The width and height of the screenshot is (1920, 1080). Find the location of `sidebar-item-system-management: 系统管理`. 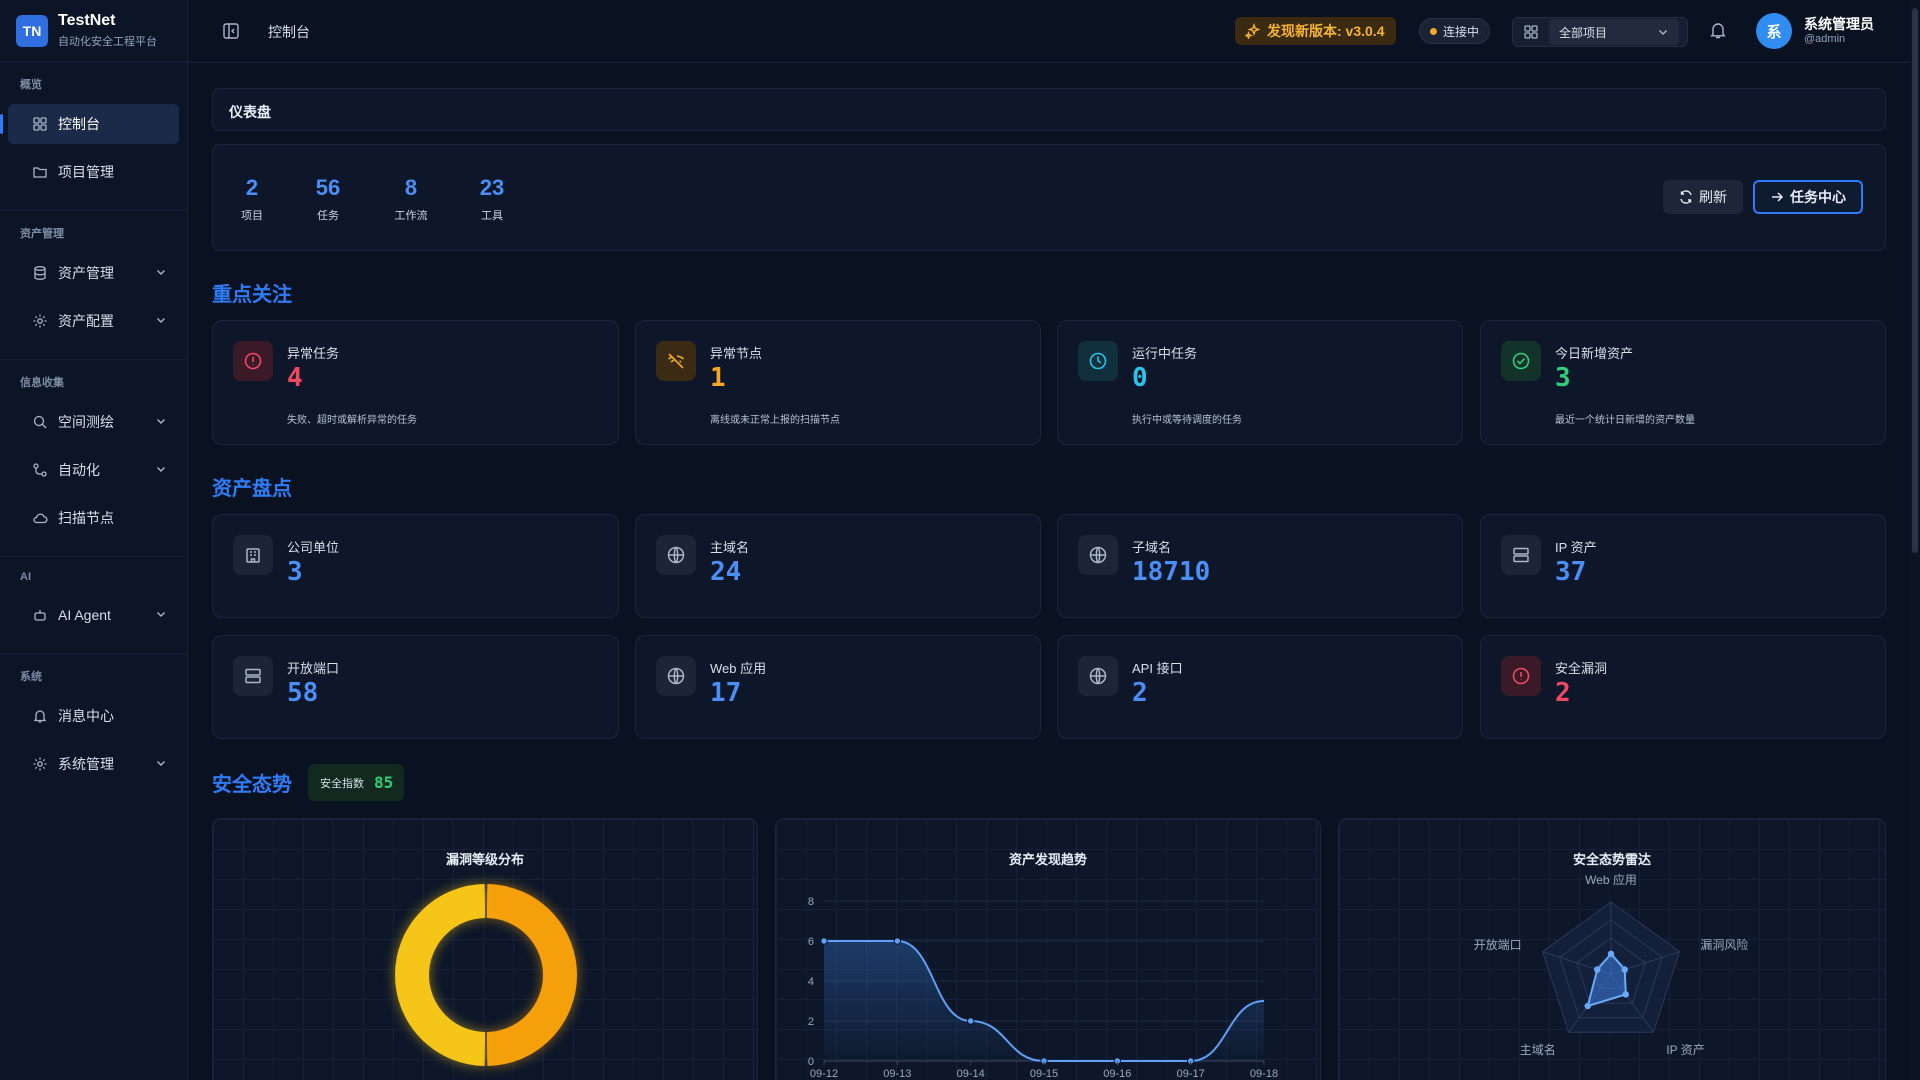

sidebar-item-system-management: 系统管理 is located at coordinates (93, 764).